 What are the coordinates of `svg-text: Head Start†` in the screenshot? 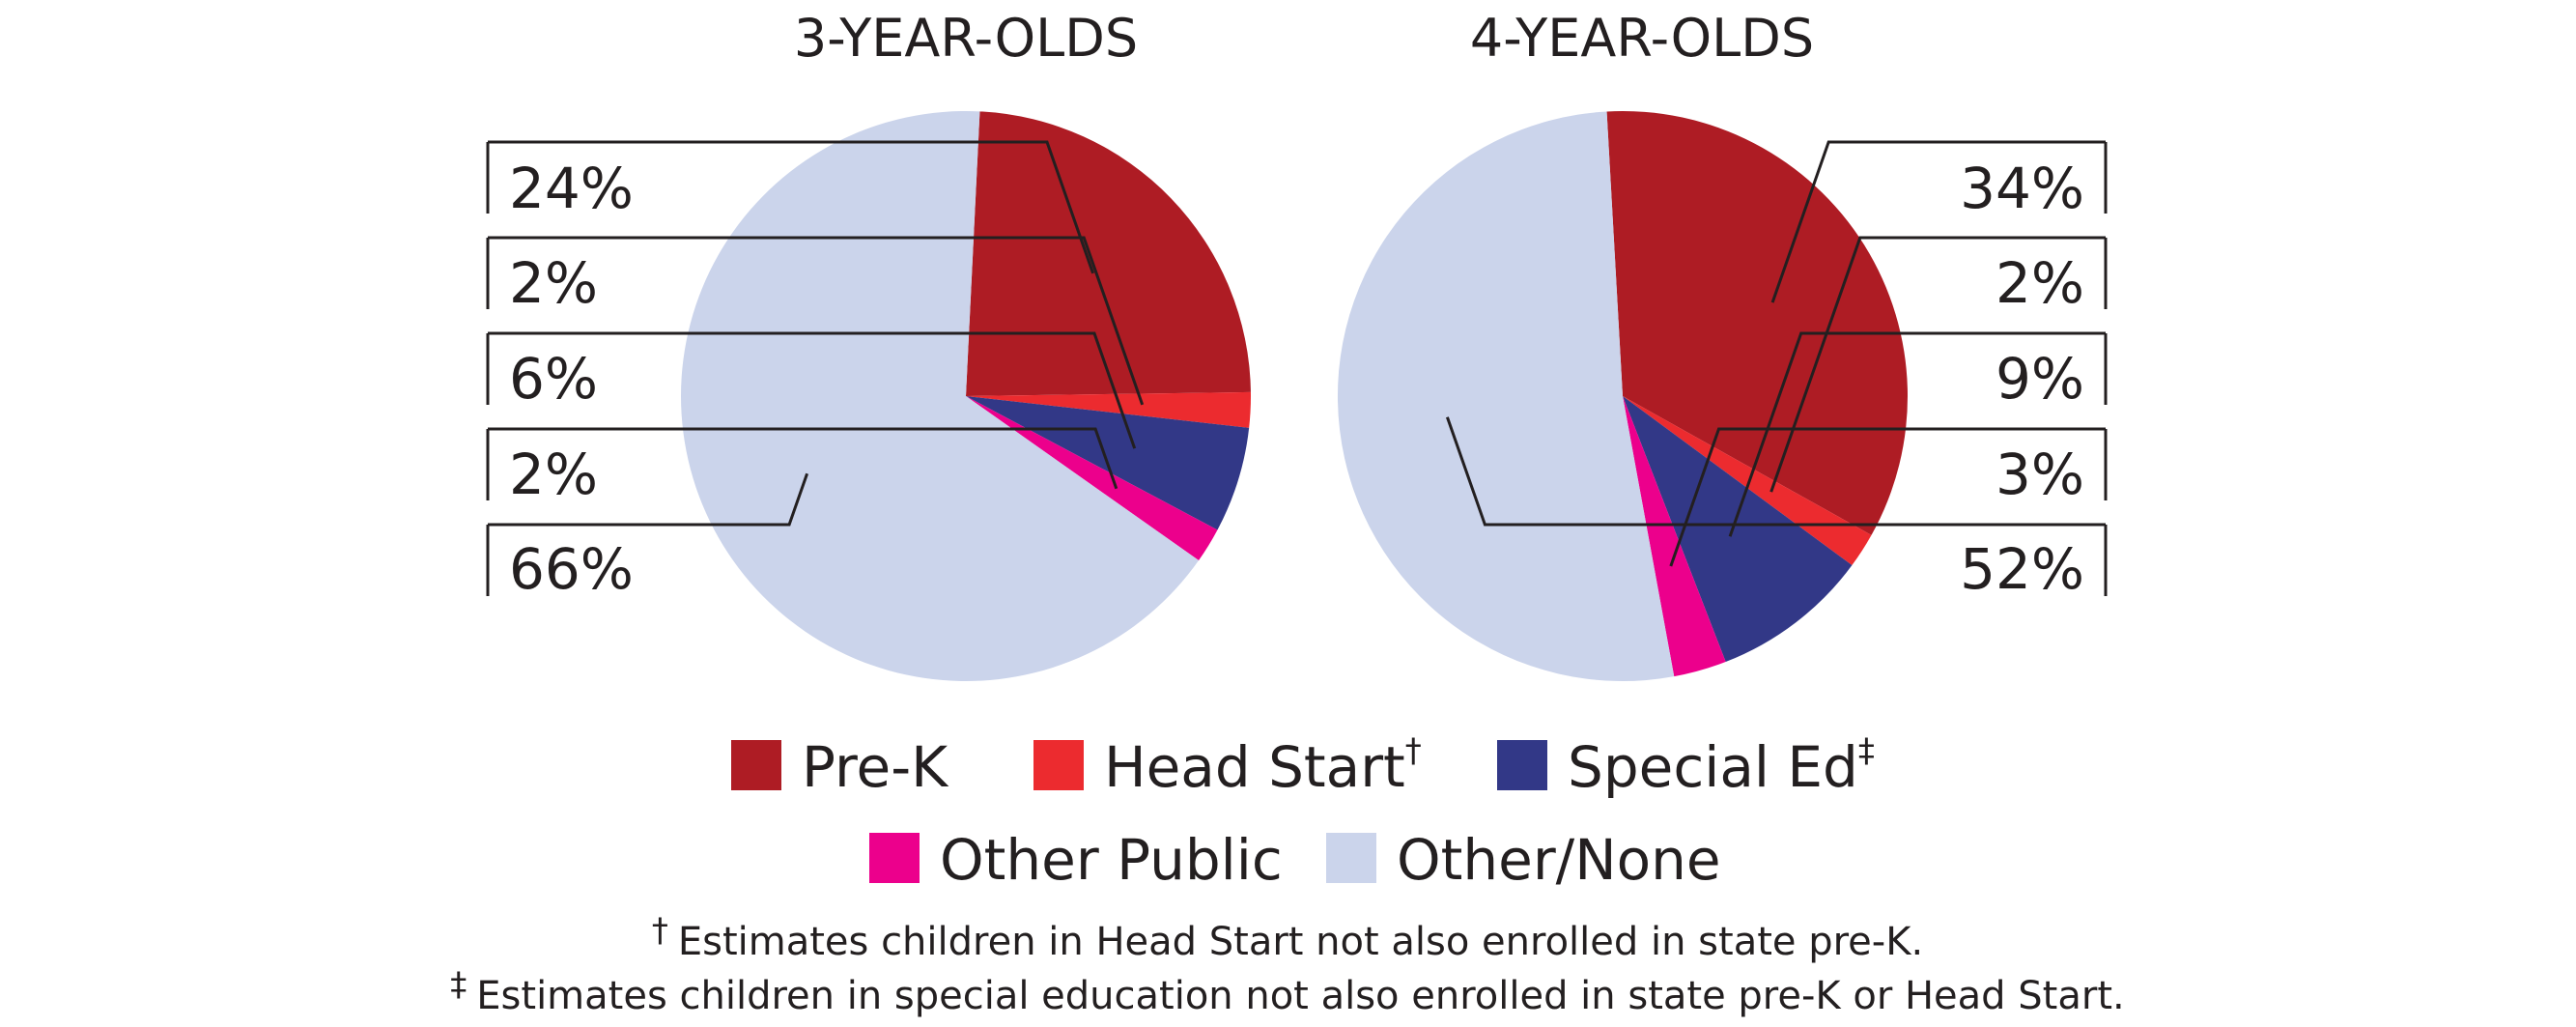 It's located at (1263, 765).